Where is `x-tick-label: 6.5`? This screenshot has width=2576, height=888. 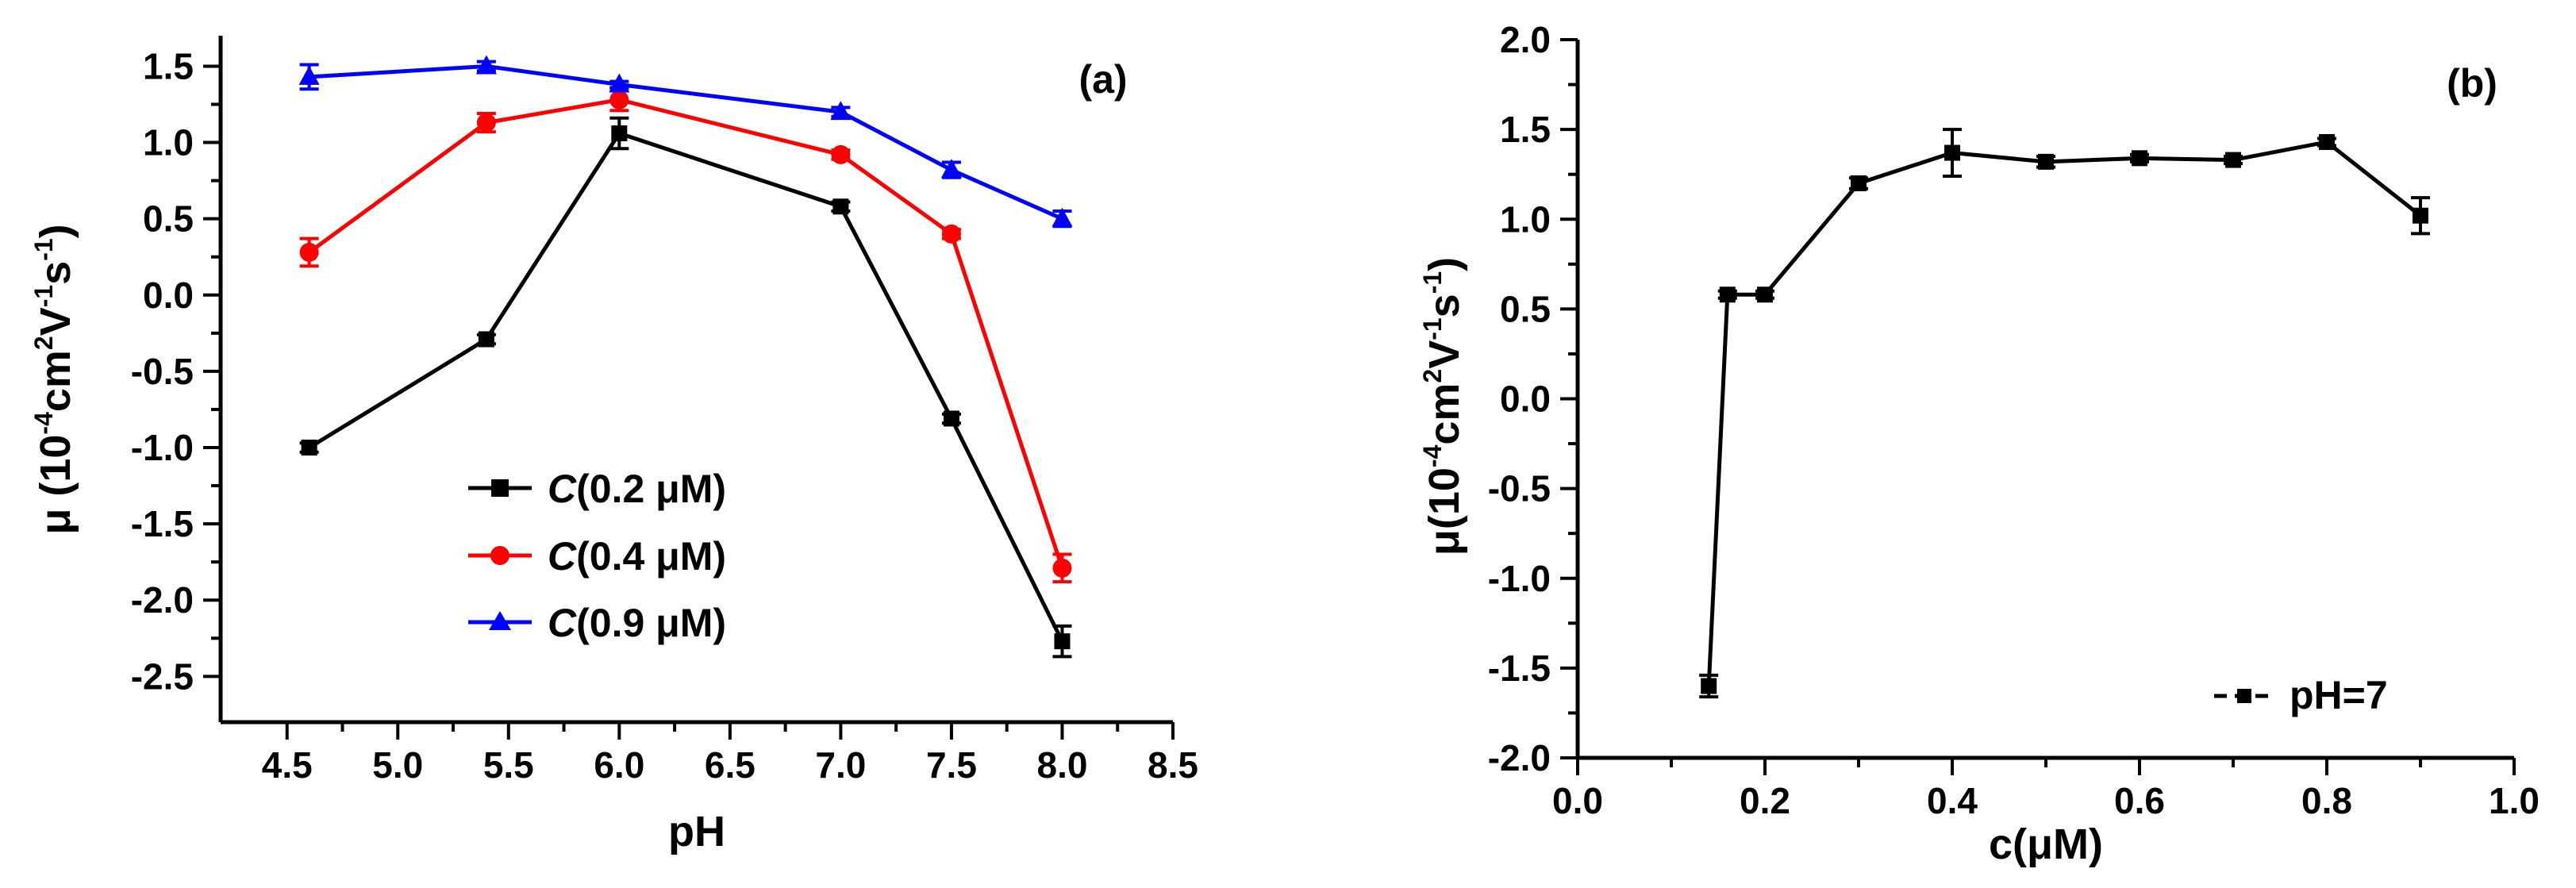 x-tick-label: 6.5 is located at coordinates (730, 765).